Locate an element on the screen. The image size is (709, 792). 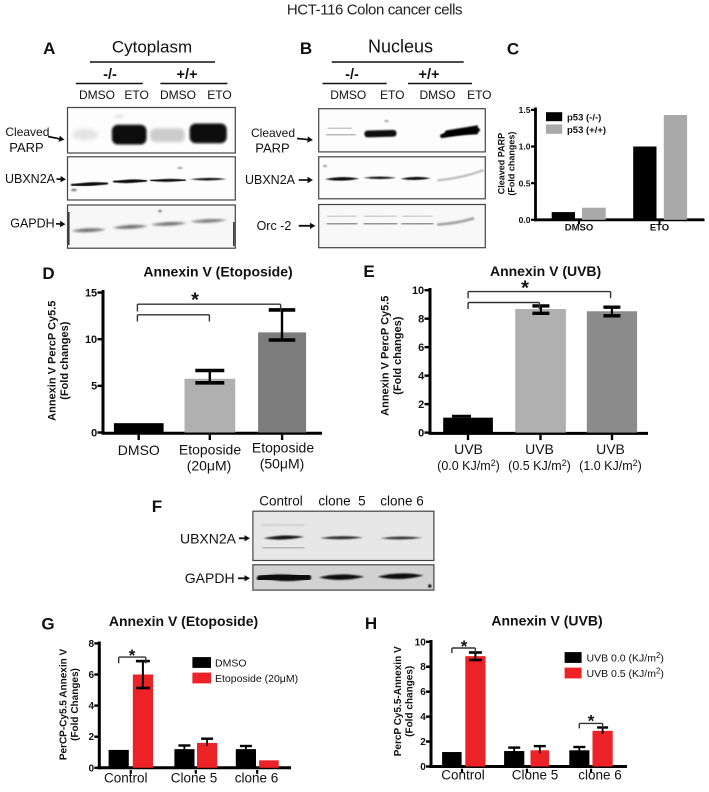
svg-text: 15 is located at coordinates (91, 293).